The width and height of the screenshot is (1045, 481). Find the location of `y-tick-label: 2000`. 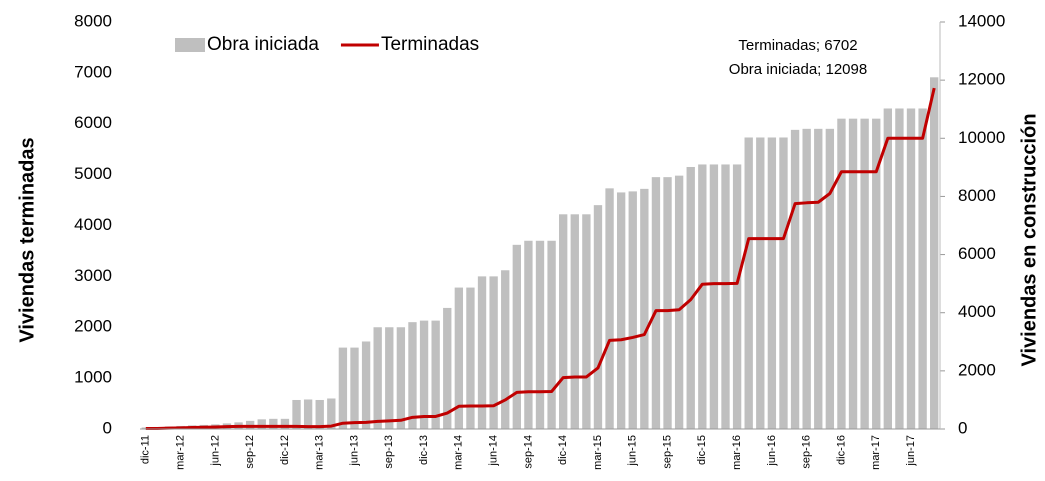

y-tick-label: 2000 is located at coordinates (93, 326).